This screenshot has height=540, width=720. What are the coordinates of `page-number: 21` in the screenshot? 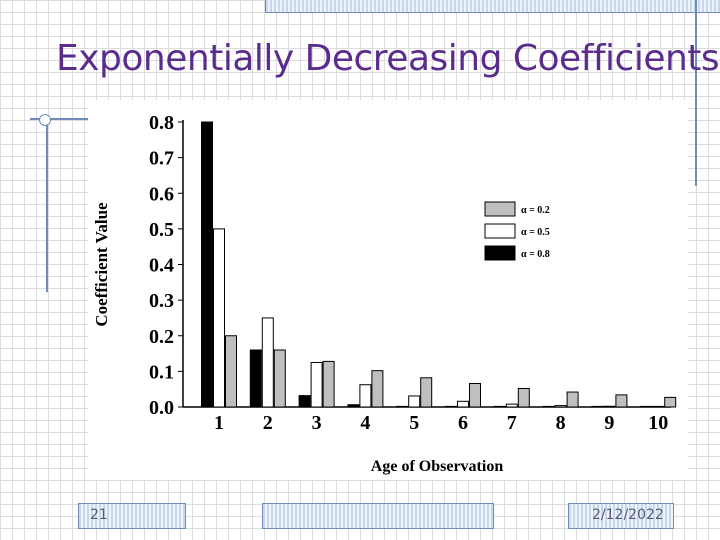 It's located at (99, 515).